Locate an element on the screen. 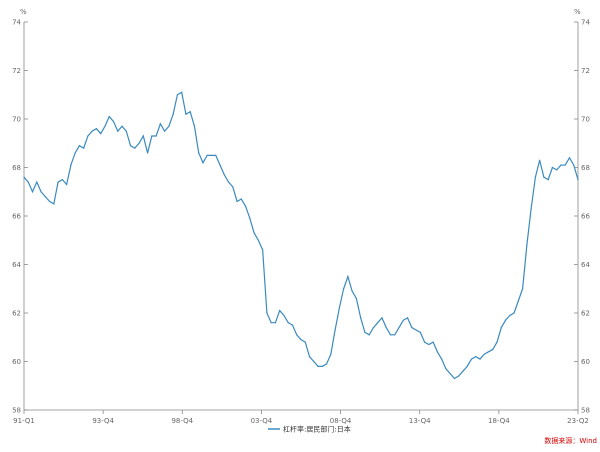 Image resolution: width=600 pixels, height=452 pixels. left-y-tick-label: 66 is located at coordinates (16, 217).